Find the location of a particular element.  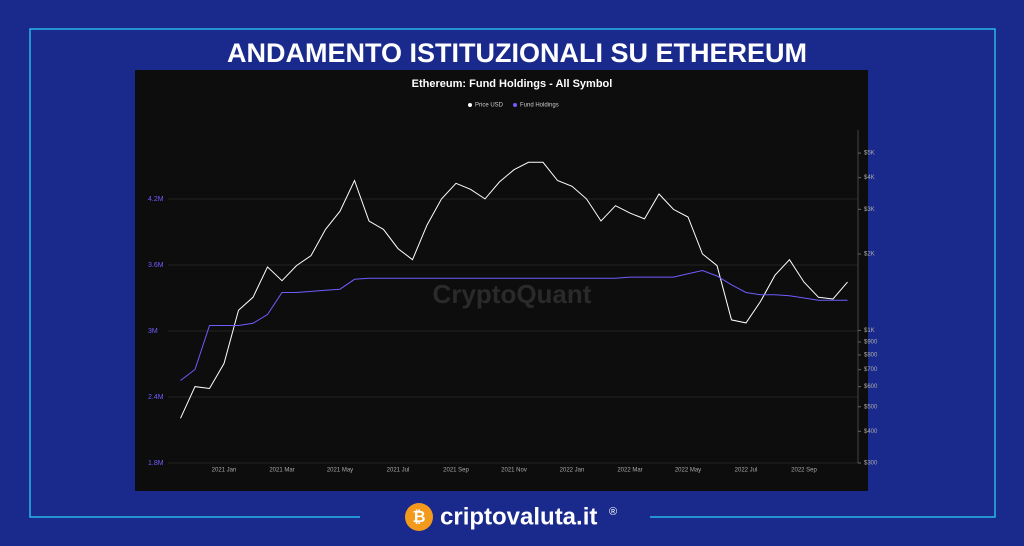

y-tick-label: 4.2M is located at coordinates (156, 199).